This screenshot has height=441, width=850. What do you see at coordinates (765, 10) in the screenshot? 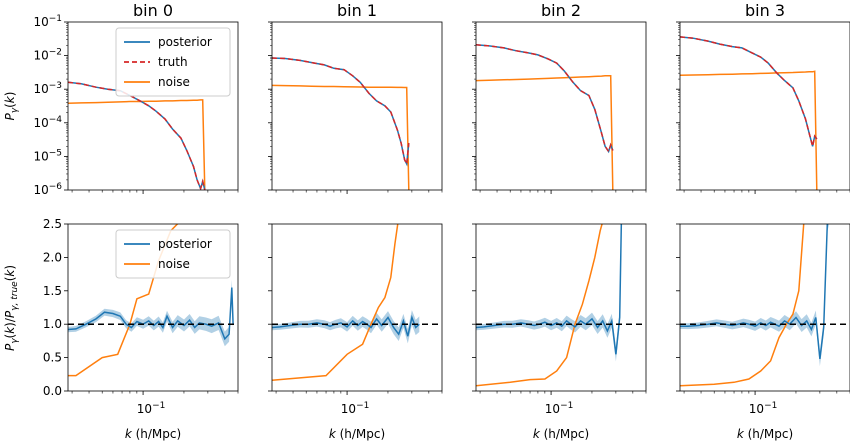
I see `panel-title: bin 3` at bounding box center [765, 10].